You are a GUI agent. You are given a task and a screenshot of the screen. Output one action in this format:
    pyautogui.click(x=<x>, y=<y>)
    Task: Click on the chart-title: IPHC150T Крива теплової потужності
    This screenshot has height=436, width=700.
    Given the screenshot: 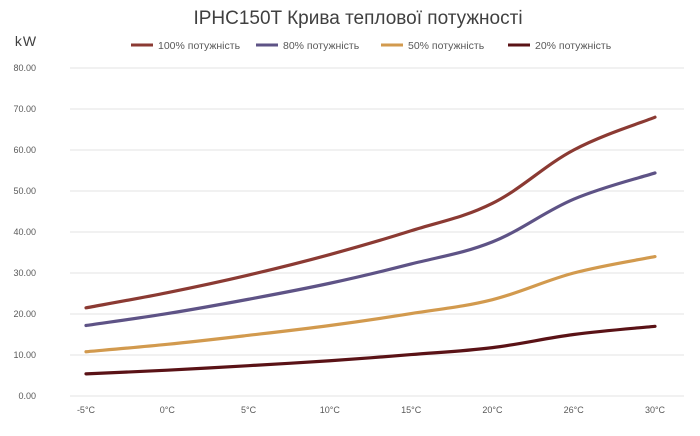 What is the action you would take?
    pyautogui.click(x=357, y=18)
    